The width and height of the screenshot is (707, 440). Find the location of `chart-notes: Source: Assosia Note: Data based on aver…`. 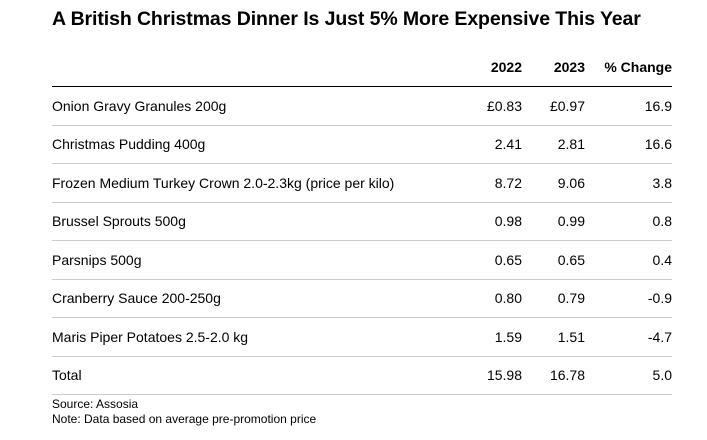

chart-notes: Source: Assosia Note: Data based on aver… is located at coordinates (184, 412).